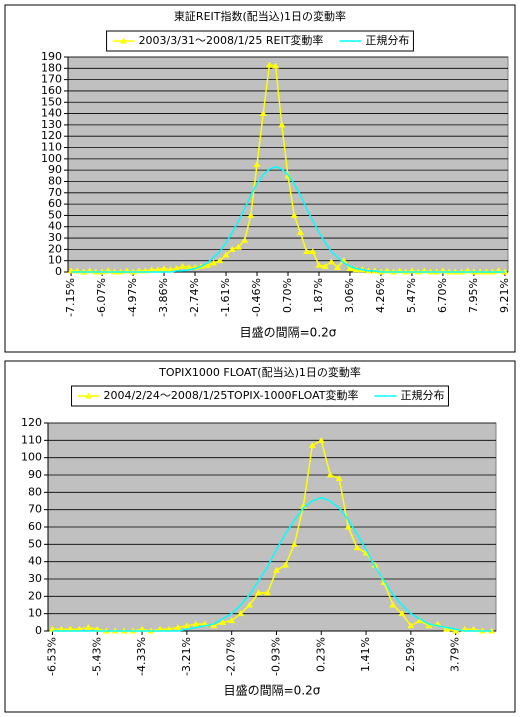 This screenshot has width=522, height=717. Describe the element at coordinates (124, 40) in the screenshot. I see `legend-marker` at that location.